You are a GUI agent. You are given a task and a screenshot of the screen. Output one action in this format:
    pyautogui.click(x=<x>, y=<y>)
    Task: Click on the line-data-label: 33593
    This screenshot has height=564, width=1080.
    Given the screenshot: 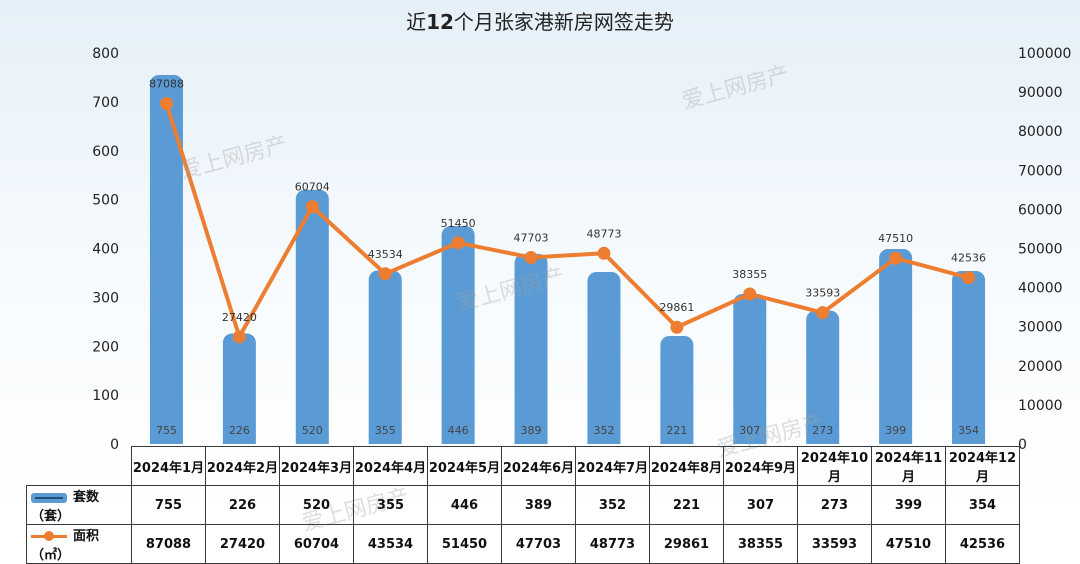 What is the action you would take?
    pyautogui.click(x=822, y=293)
    